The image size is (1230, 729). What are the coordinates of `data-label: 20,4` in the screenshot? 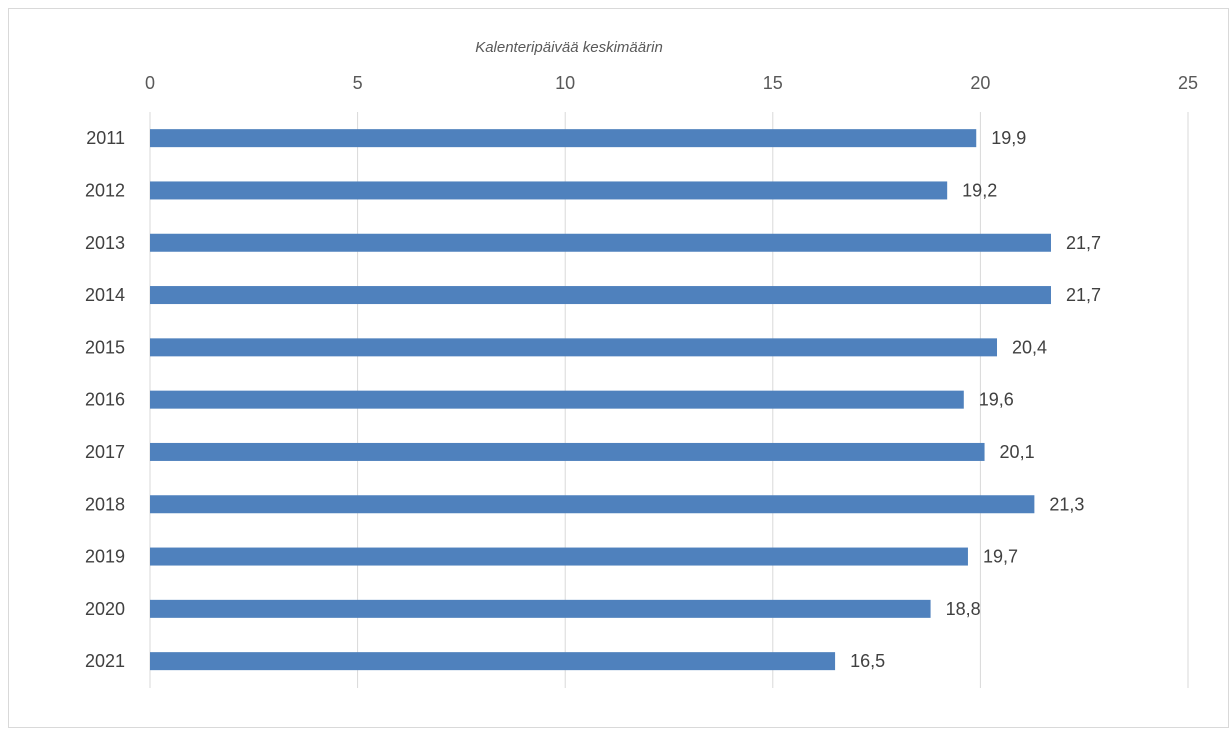 It's located at (1029, 347).